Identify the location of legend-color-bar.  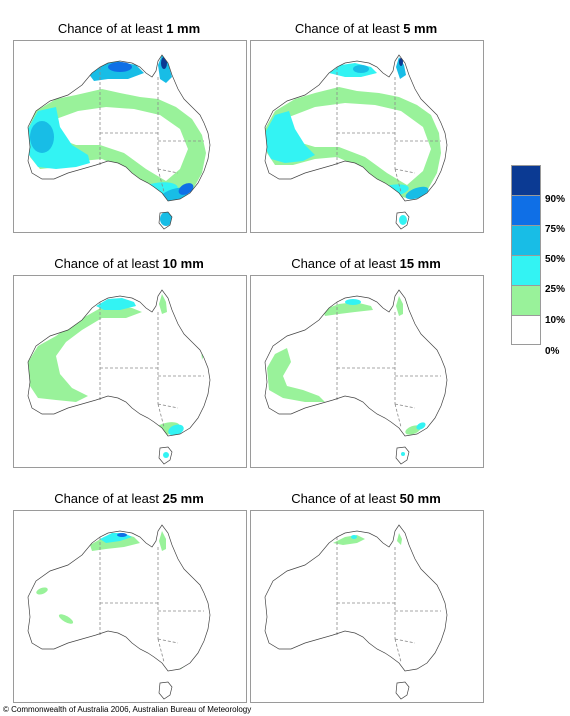
(526, 255).